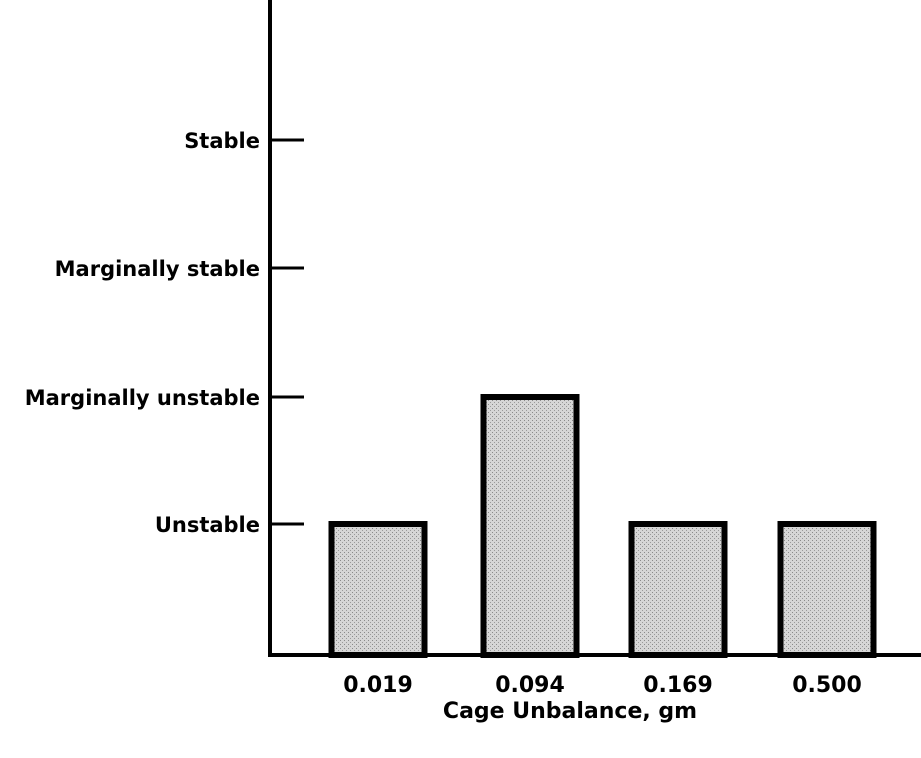 Image resolution: width=921 pixels, height=758 pixels. I want to click on x-tick-label: 0.094, so click(530, 685).